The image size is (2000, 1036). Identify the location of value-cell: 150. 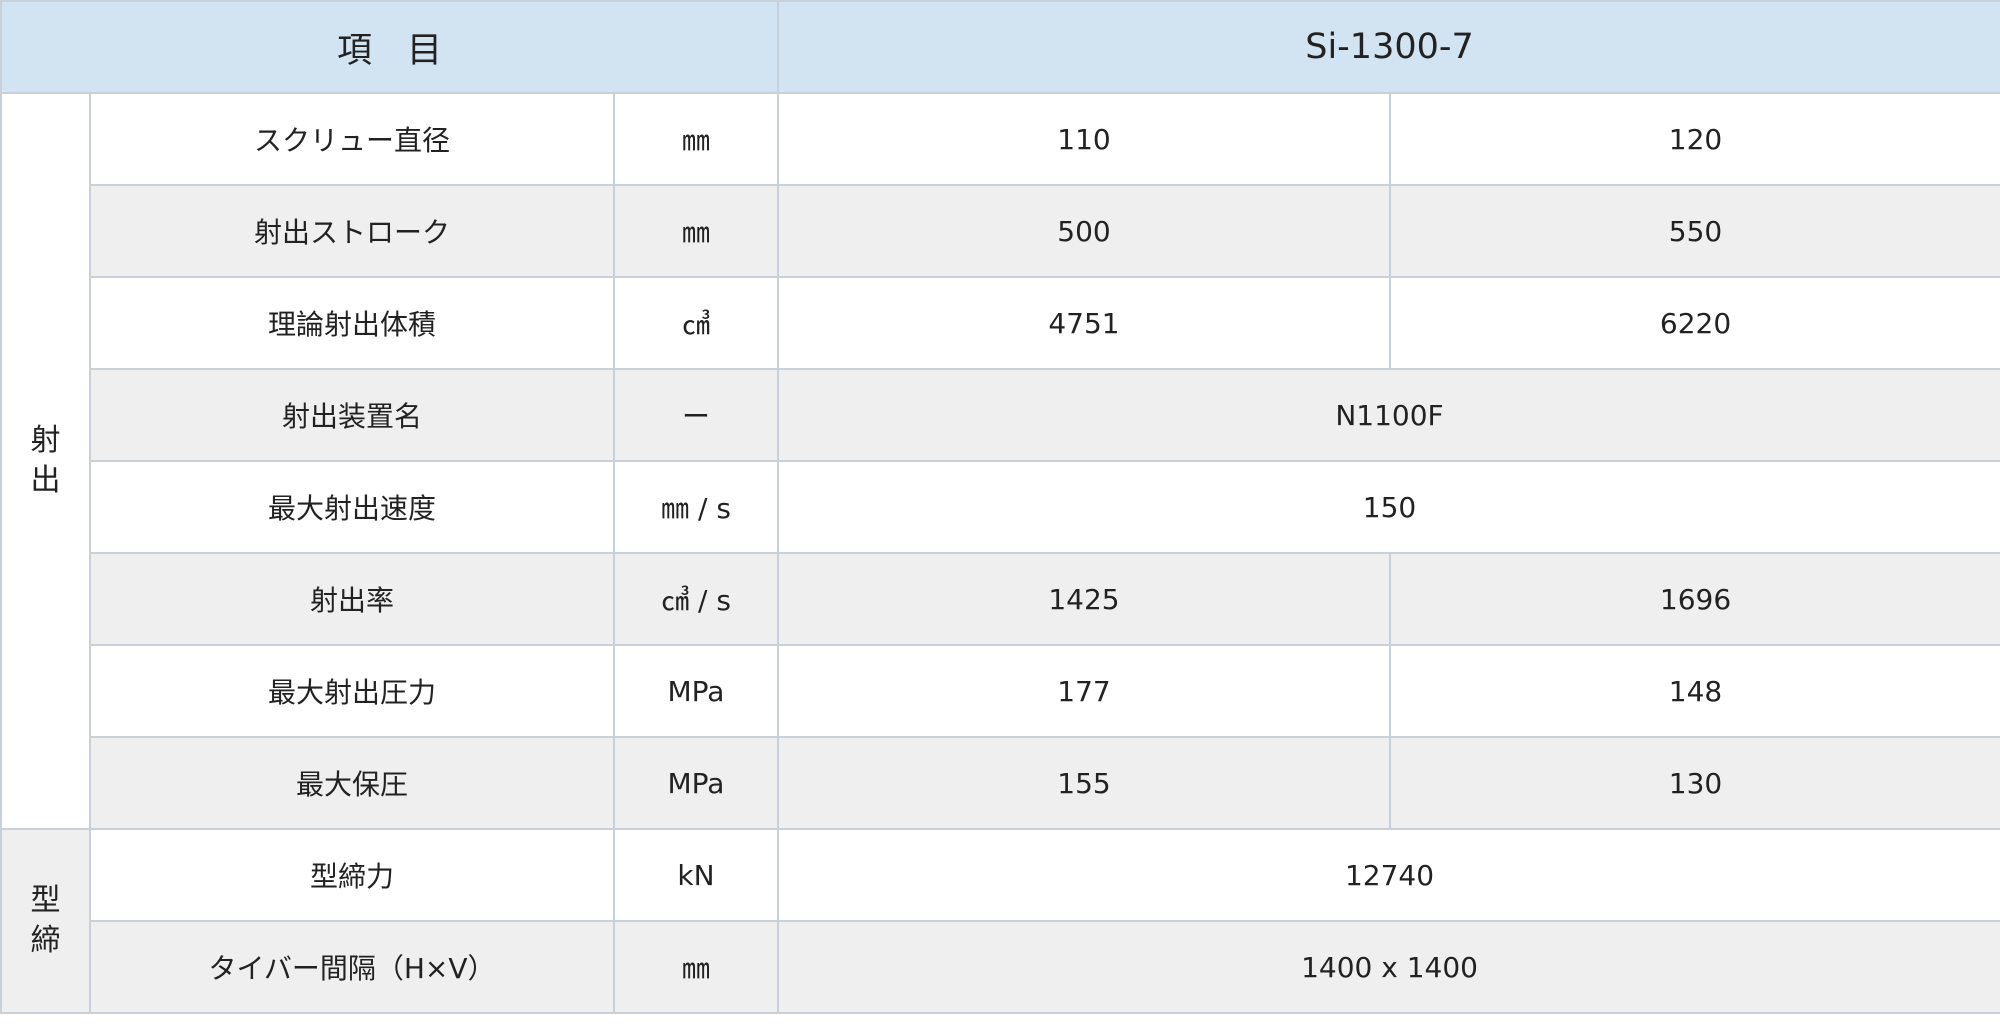
(1388, 507).